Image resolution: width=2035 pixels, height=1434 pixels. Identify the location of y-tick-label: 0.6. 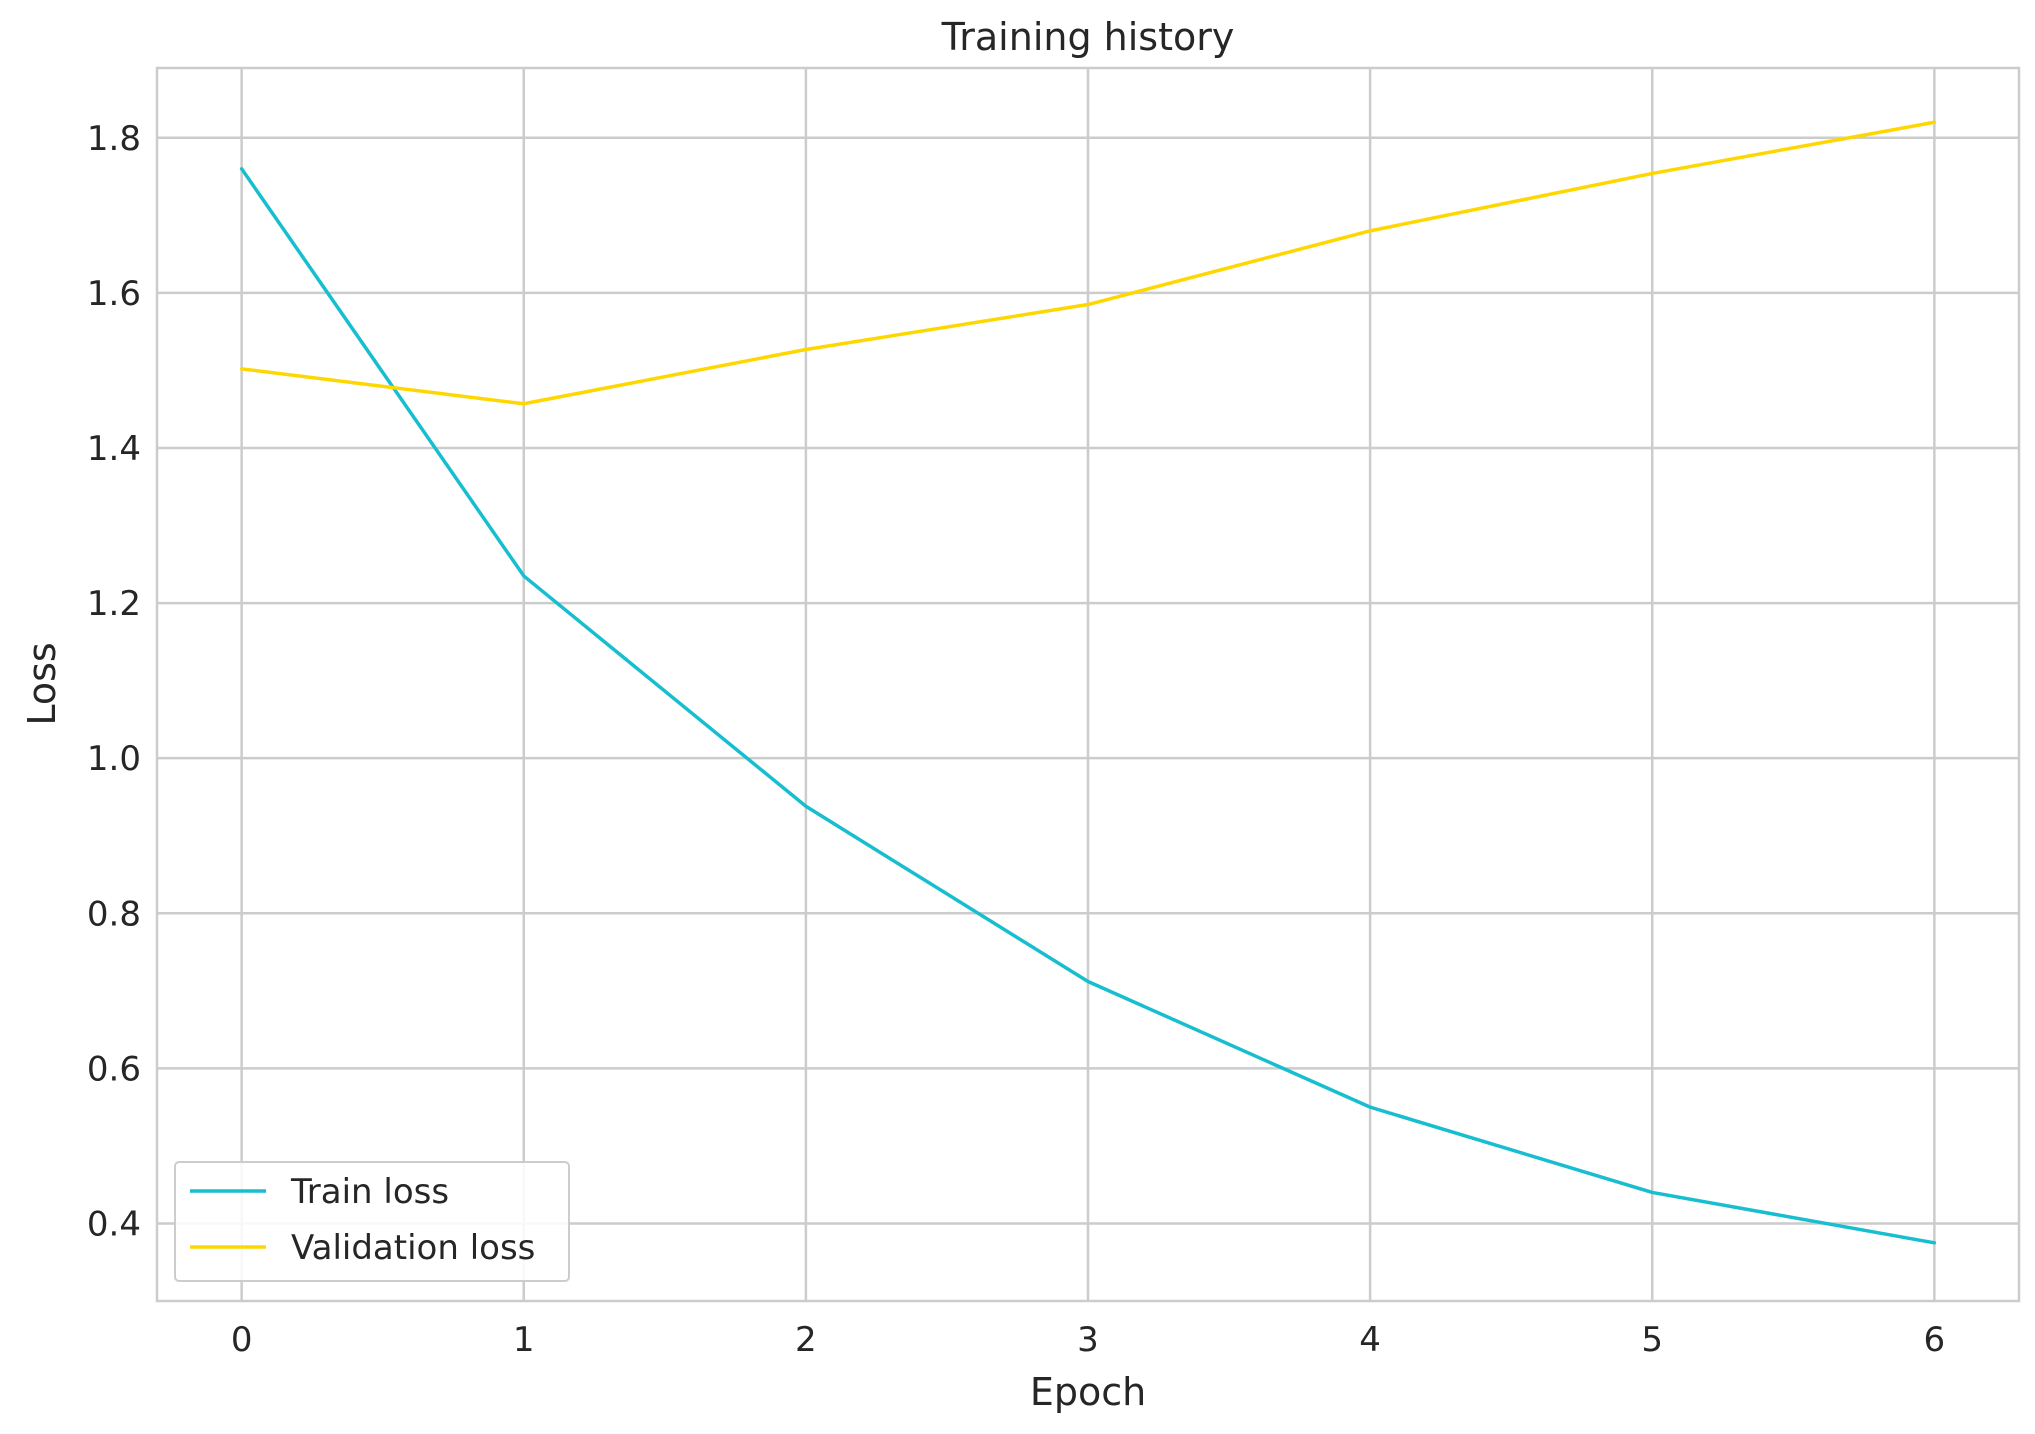
(114, 1069).